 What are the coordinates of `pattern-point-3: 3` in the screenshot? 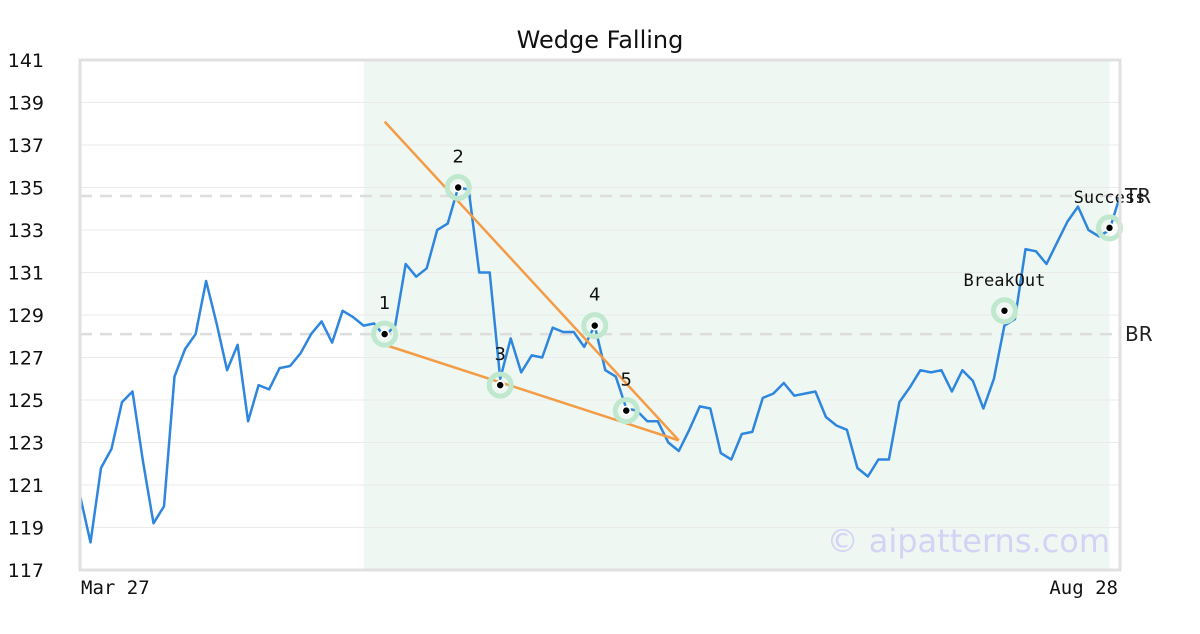 It's located at (500, 371).